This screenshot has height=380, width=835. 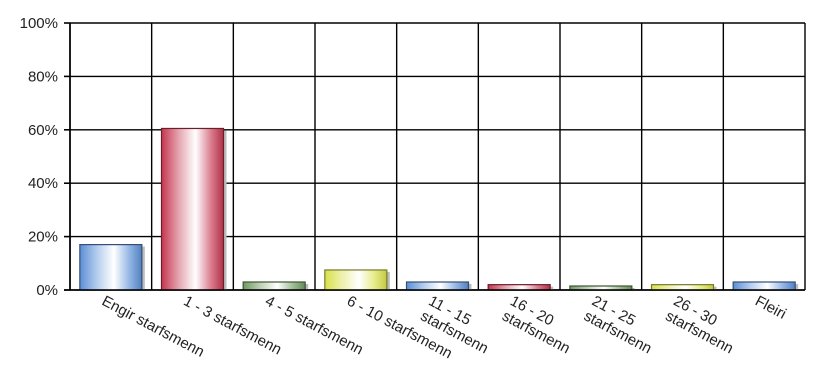 I want to click on y-tick-label-5: 100%, so click(x=39, y=23).